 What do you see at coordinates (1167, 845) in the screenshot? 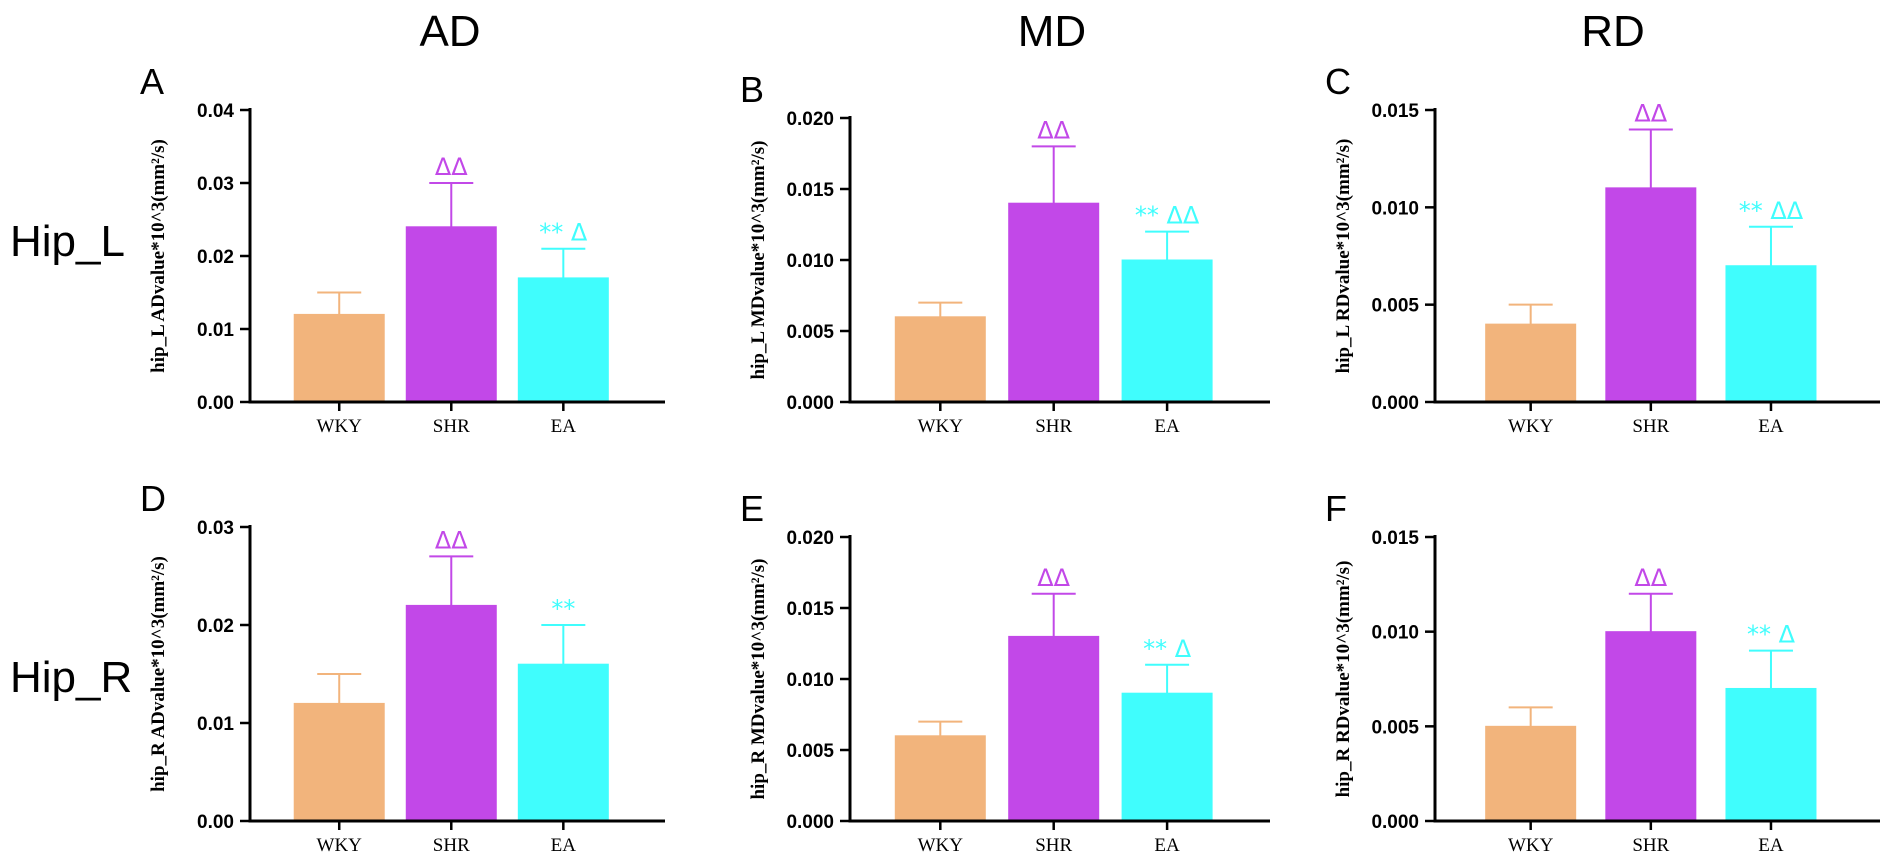
I see `panel-e-xtick-ea: EA` at bounding box center [1167, 845].